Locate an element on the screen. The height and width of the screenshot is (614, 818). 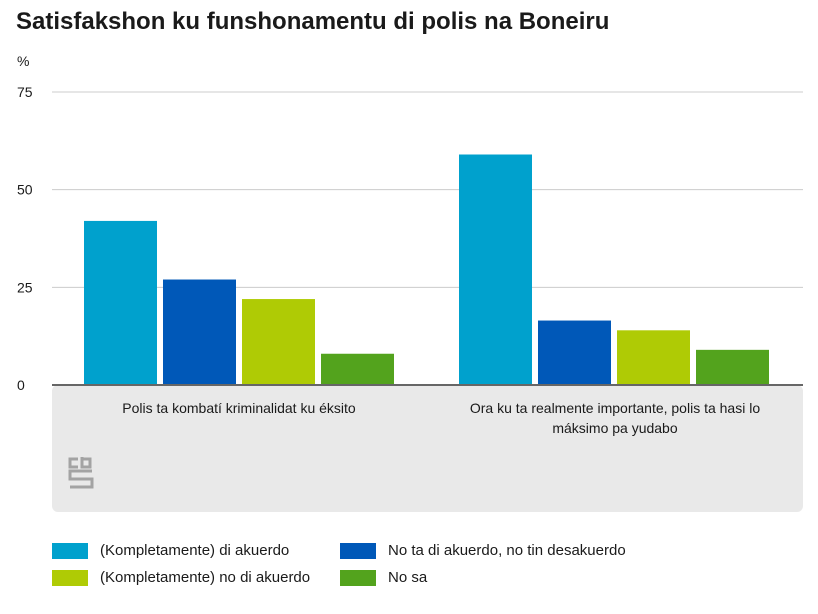
legend-label: (Kompletamente) di akuerdo is located at coordinates (195, 550).